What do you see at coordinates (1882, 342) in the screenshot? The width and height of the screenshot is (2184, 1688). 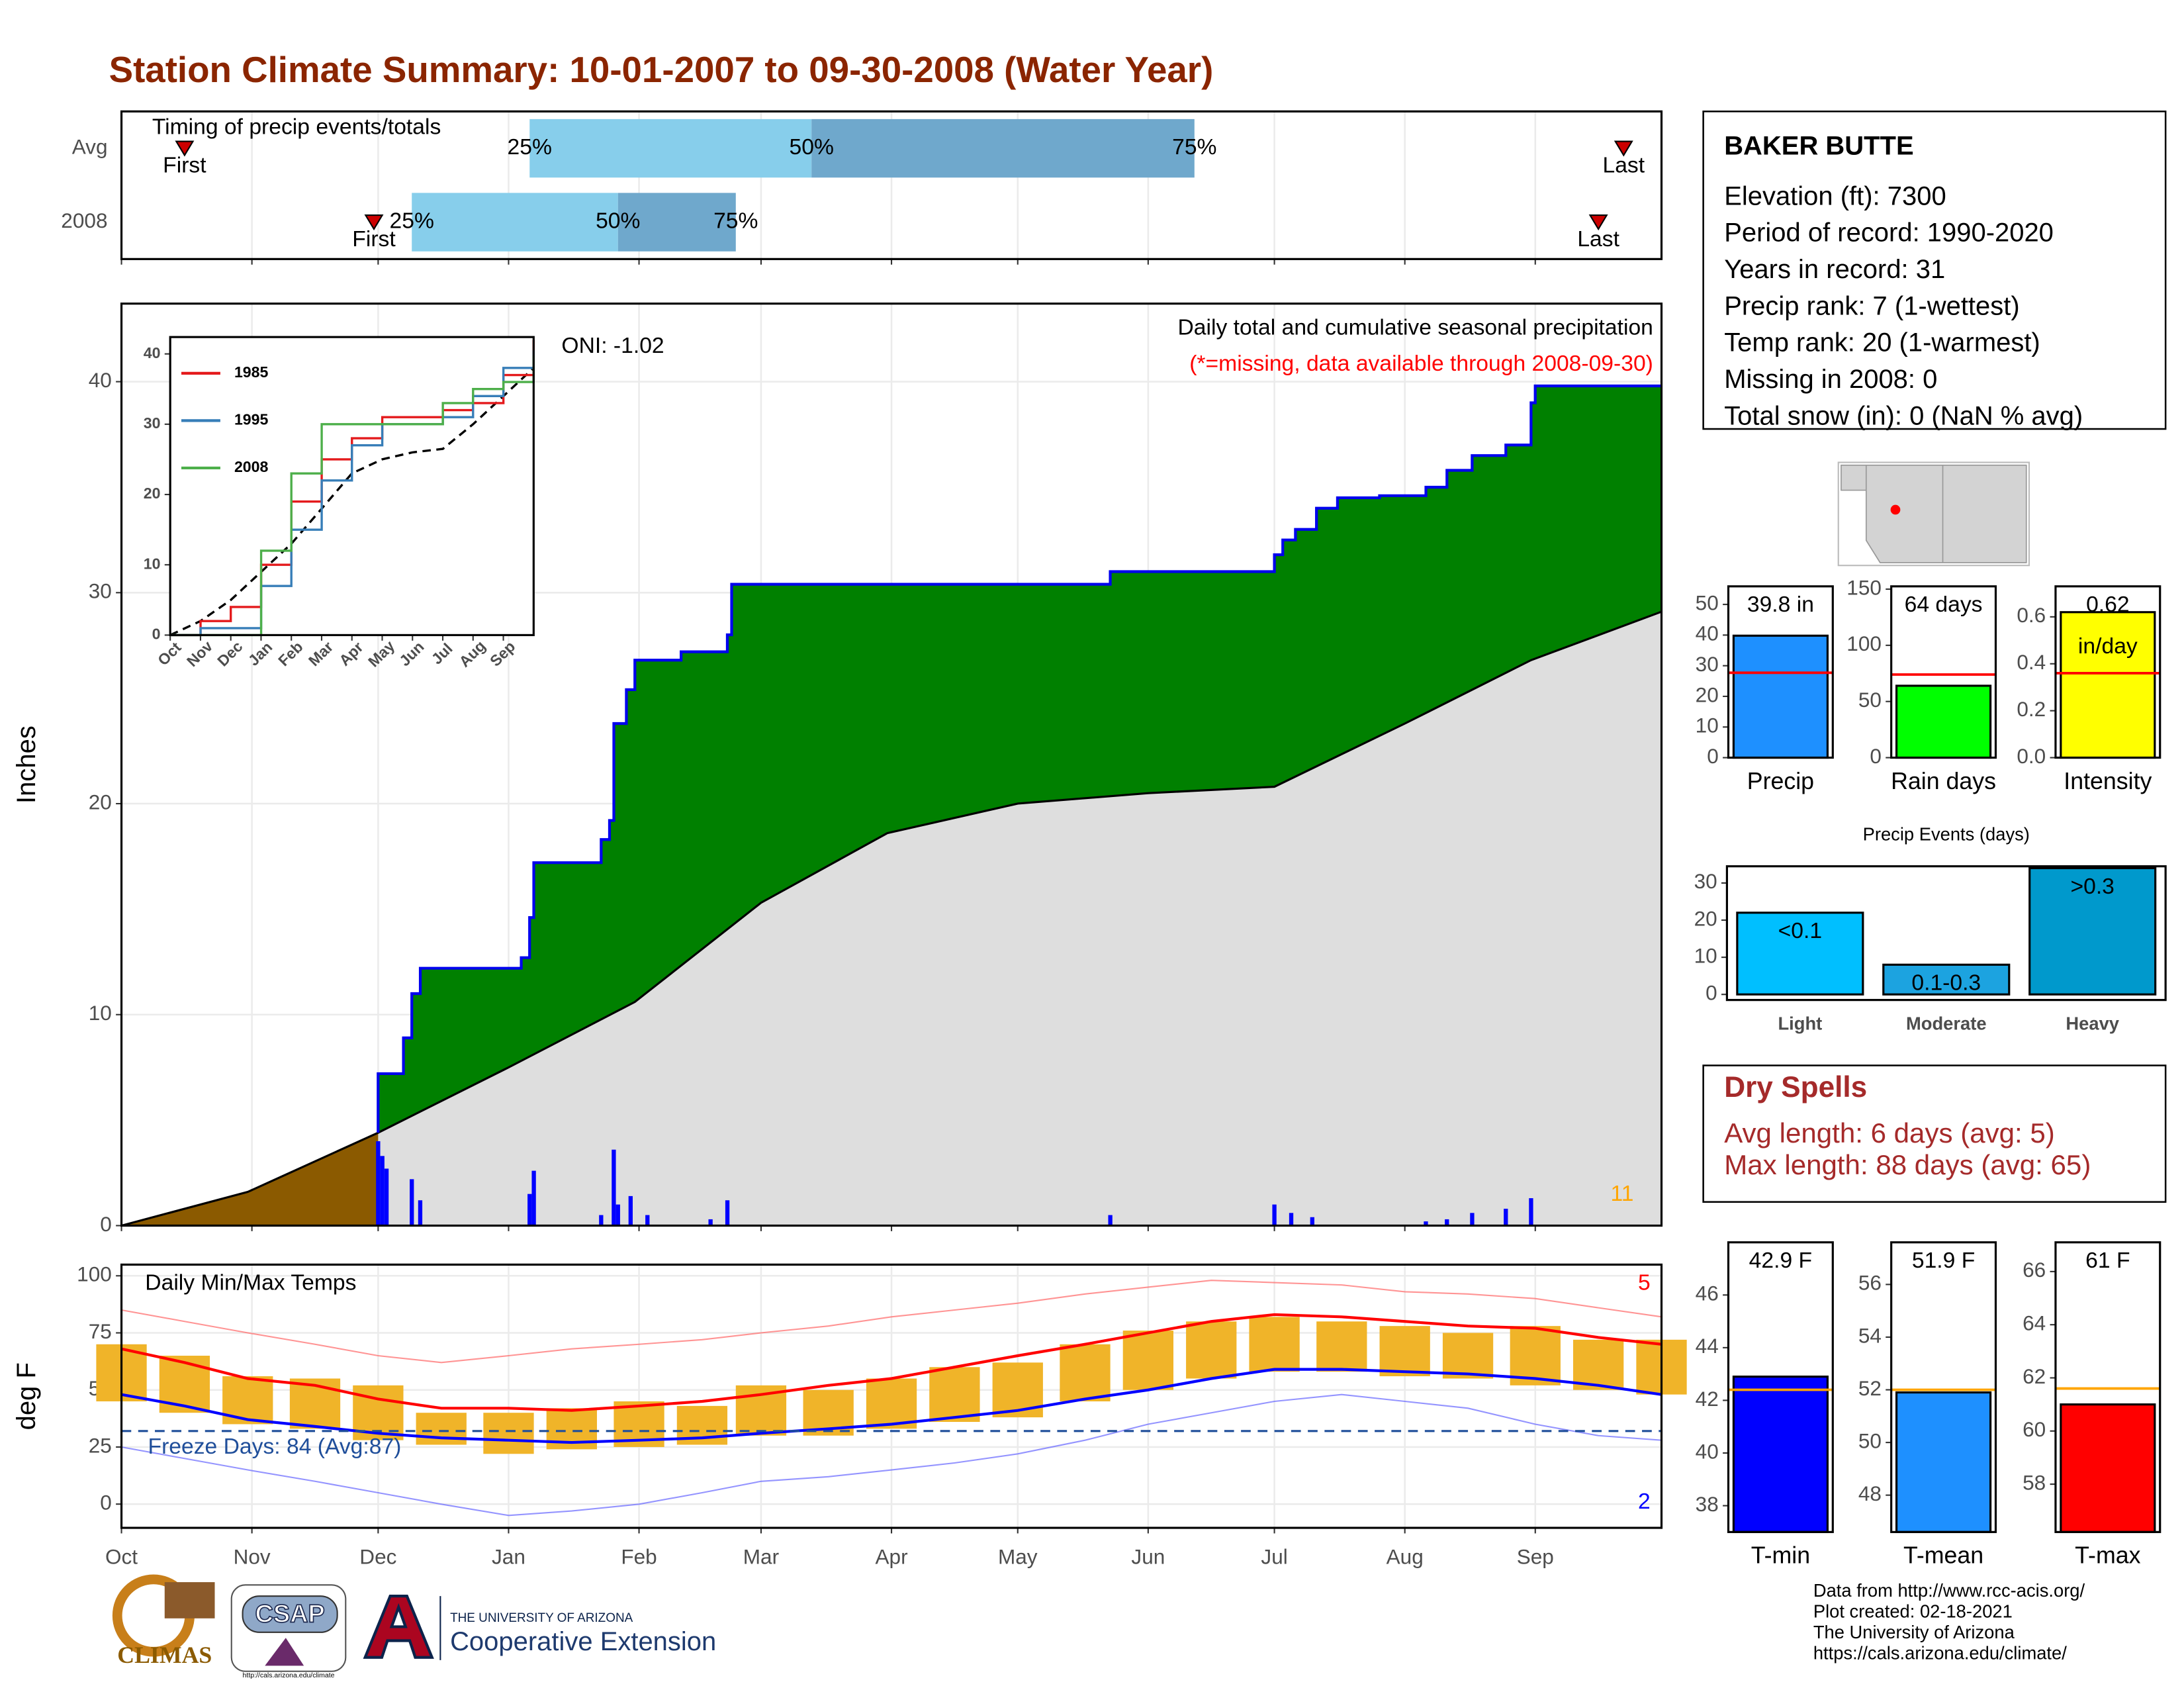 I see `station-line: Temp rank: 20 (1-warmest)` at bounding box center [1882, 342].